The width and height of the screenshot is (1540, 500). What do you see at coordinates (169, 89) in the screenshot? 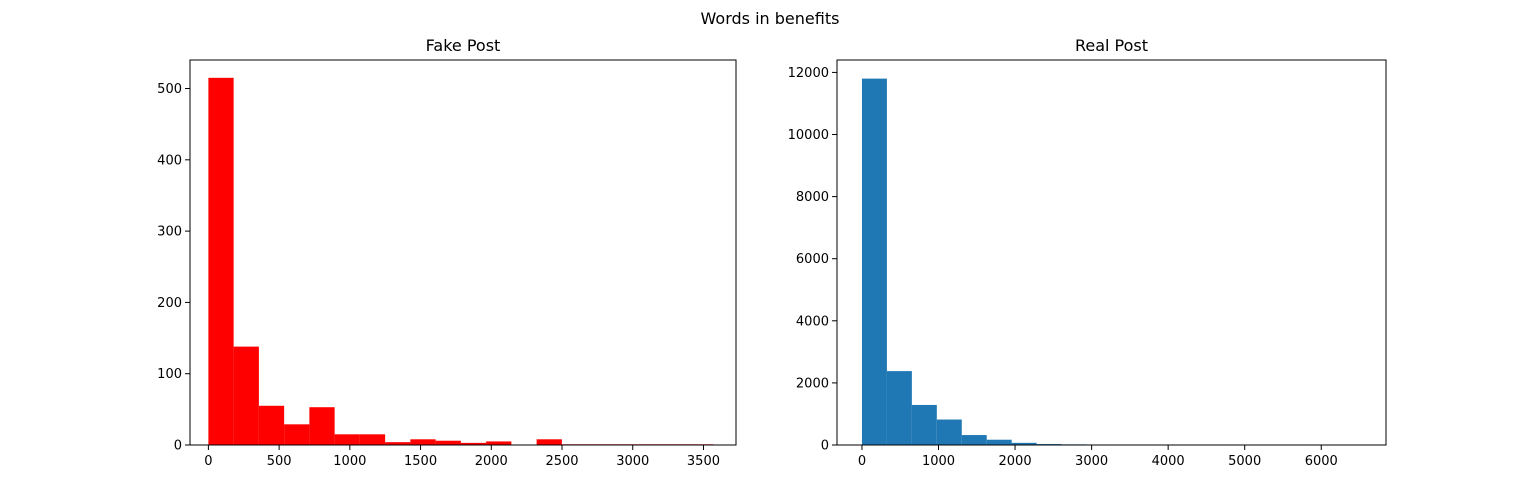
I see `fake-post-y-tick-label: 500` at bounding box center [169, 89].